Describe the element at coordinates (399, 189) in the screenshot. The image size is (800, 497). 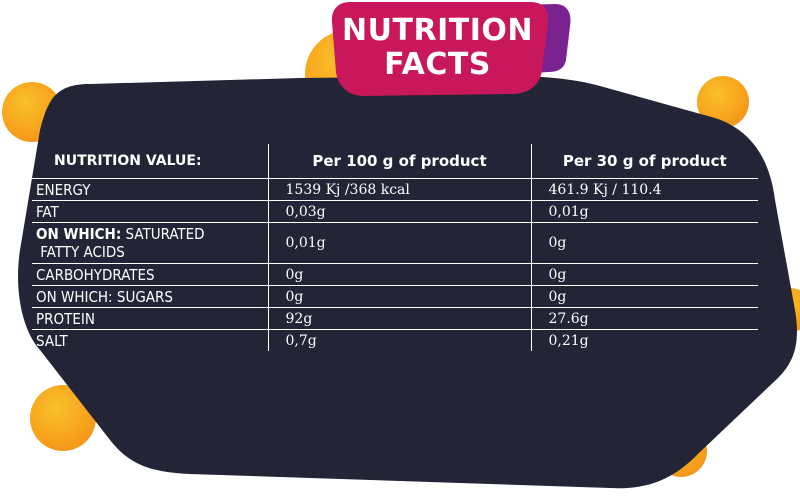
I see `row-per100: 1539 Kj /368 kcal` at that location.